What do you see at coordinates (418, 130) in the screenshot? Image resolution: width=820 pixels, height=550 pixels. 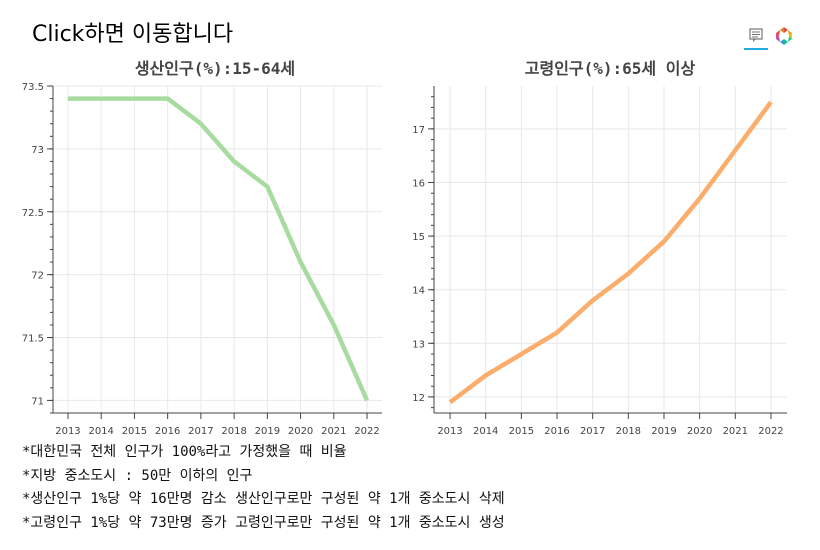 I see `y-tick-label: 17` at bounding box center [418, 130].